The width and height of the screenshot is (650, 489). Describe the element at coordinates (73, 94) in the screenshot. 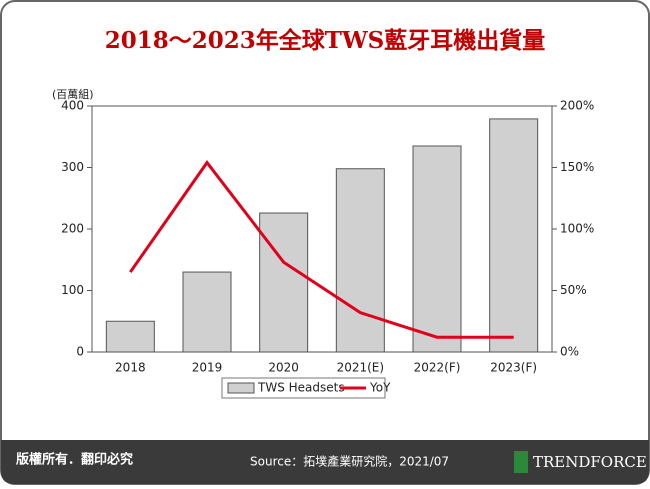

I see `y-axis-label: (百萬組)` at that location.